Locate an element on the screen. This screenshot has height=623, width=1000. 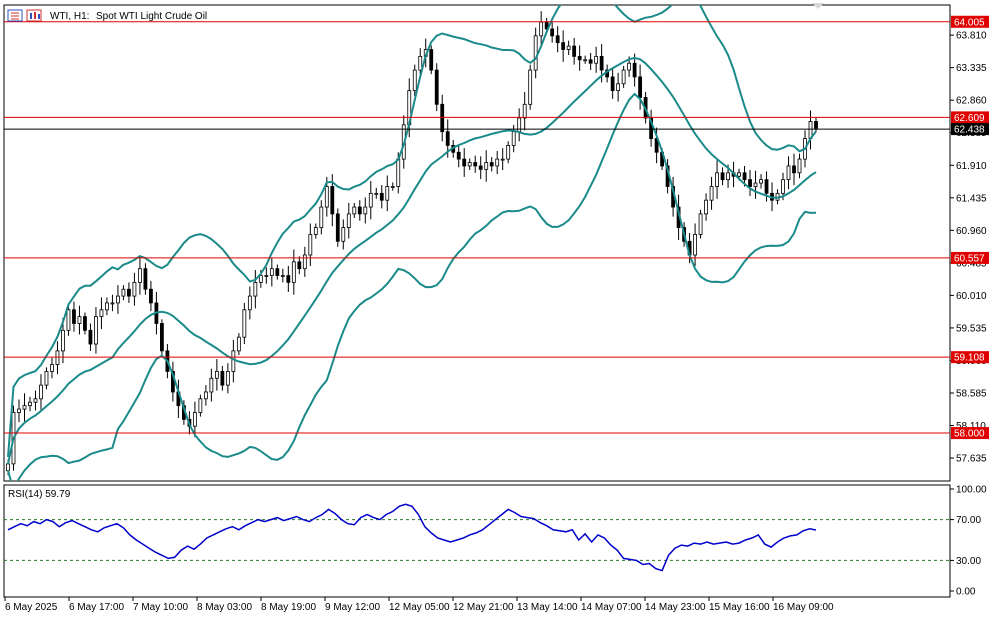
level-price-label: 64.005 is located at coordinates (969, 22).